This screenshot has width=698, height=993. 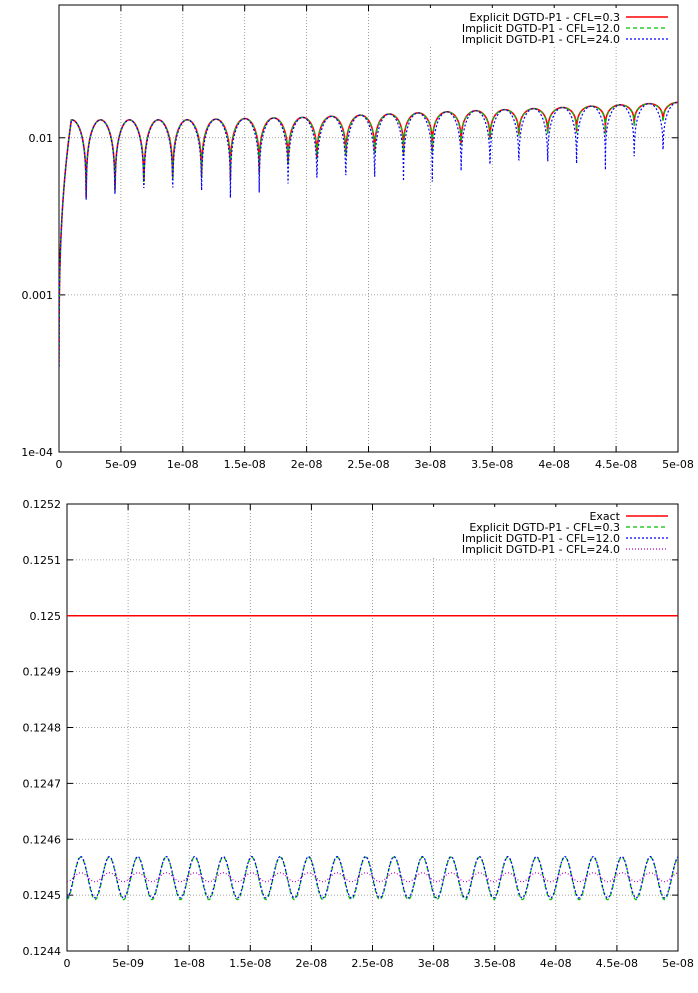 I want to click on y-tick-label: 0.01, so click(x=41, y=138).